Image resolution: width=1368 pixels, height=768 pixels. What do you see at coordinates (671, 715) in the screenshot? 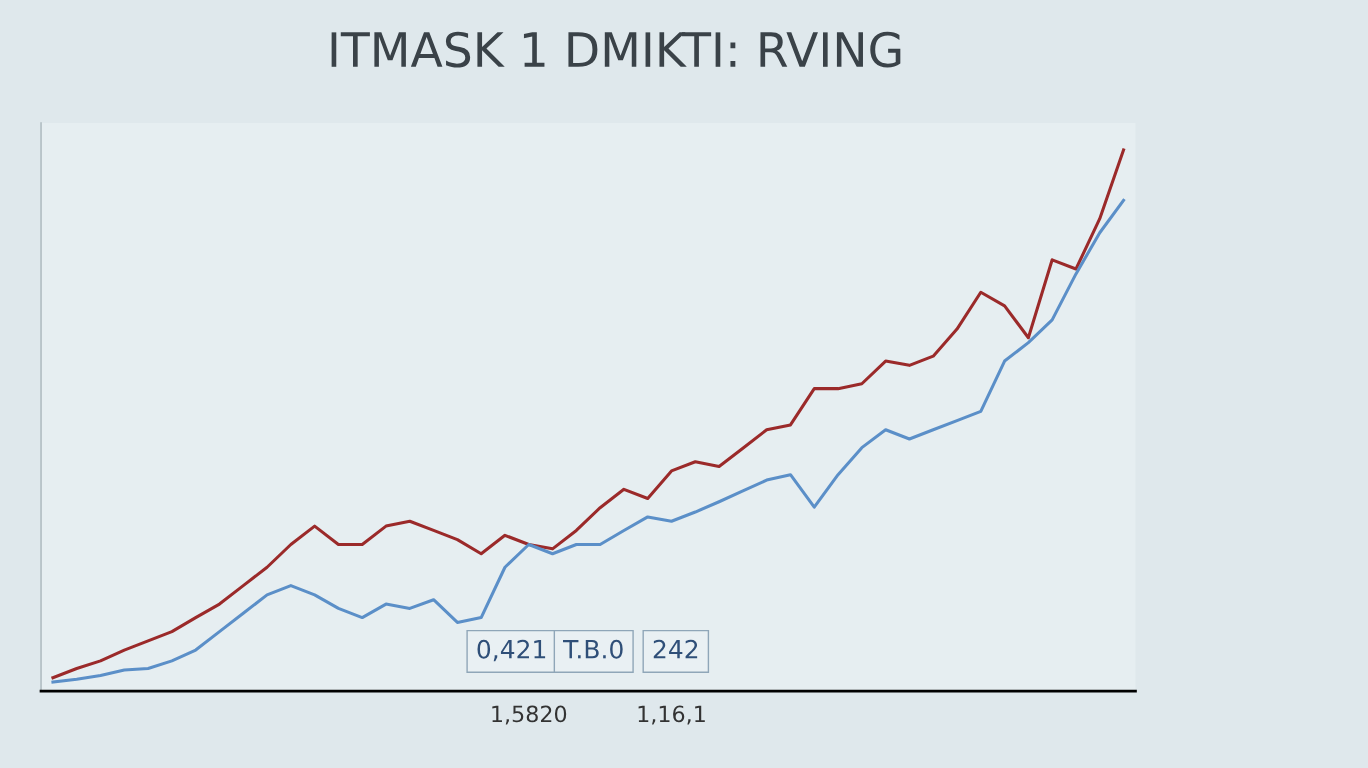
I see `x-tick-label: 1,16,1` at bounding box center [671, 715].